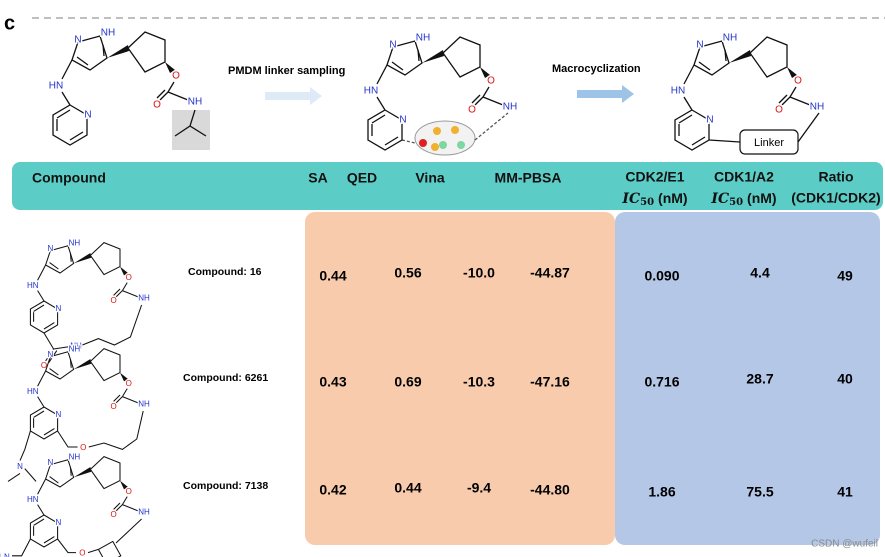  Describe the element at coordinates (317, 178) in the screenshot. I see `column-header: SA` at that location.